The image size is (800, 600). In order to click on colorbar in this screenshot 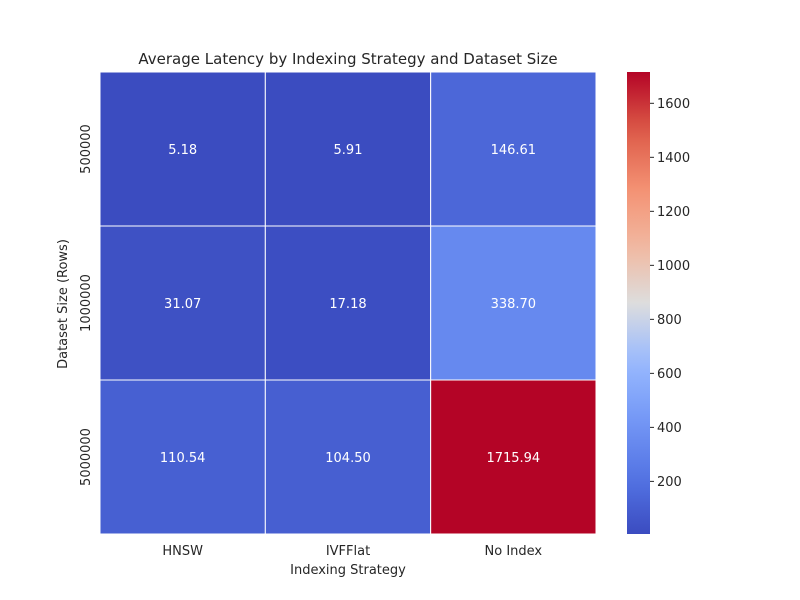, I will do `click(638, 303)`.